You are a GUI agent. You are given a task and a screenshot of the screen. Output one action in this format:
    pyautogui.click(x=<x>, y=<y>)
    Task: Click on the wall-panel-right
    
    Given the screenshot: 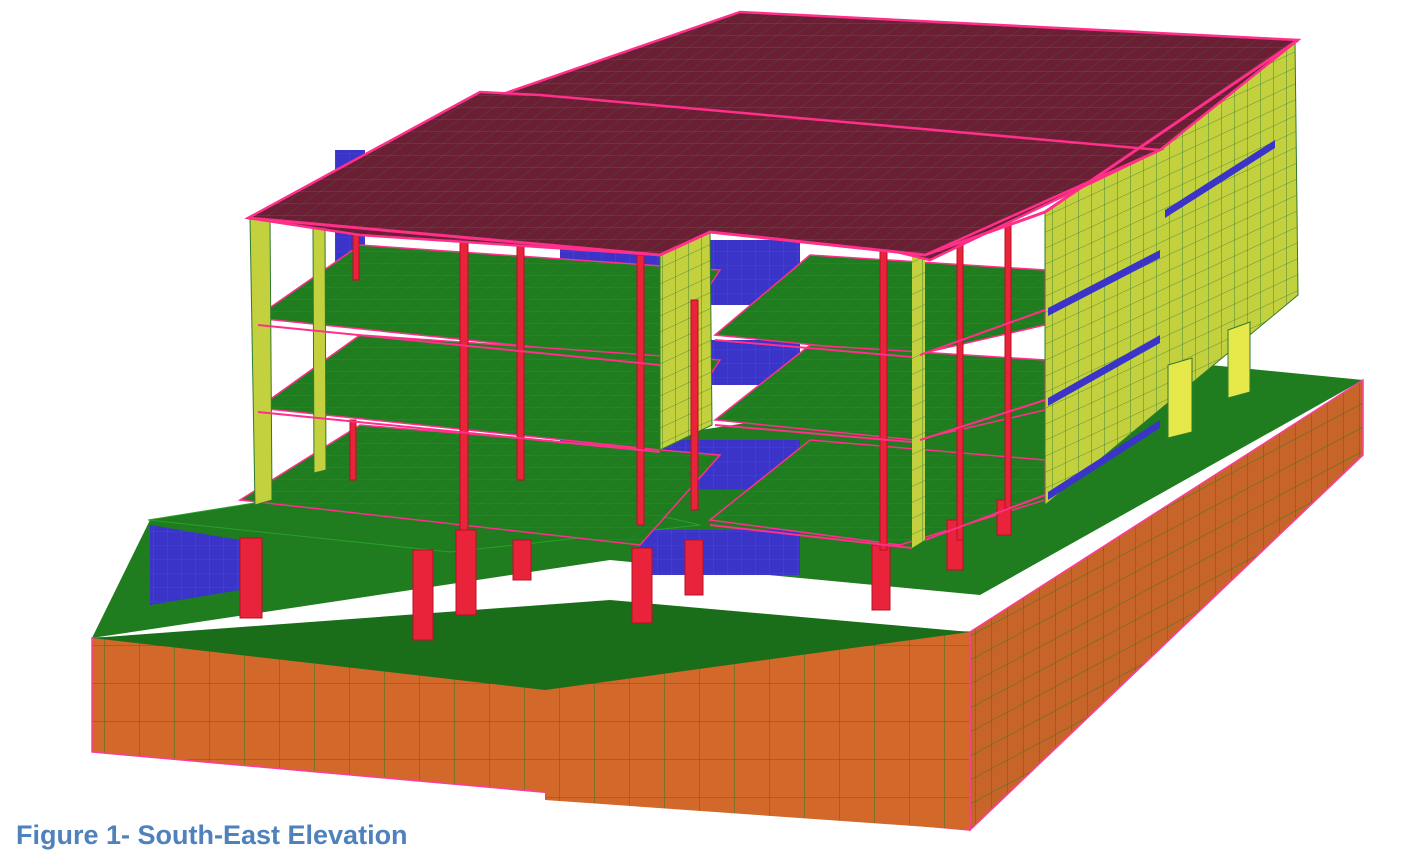 What is the action you would take?
    pyautogui.click(x=918, y=396)
    